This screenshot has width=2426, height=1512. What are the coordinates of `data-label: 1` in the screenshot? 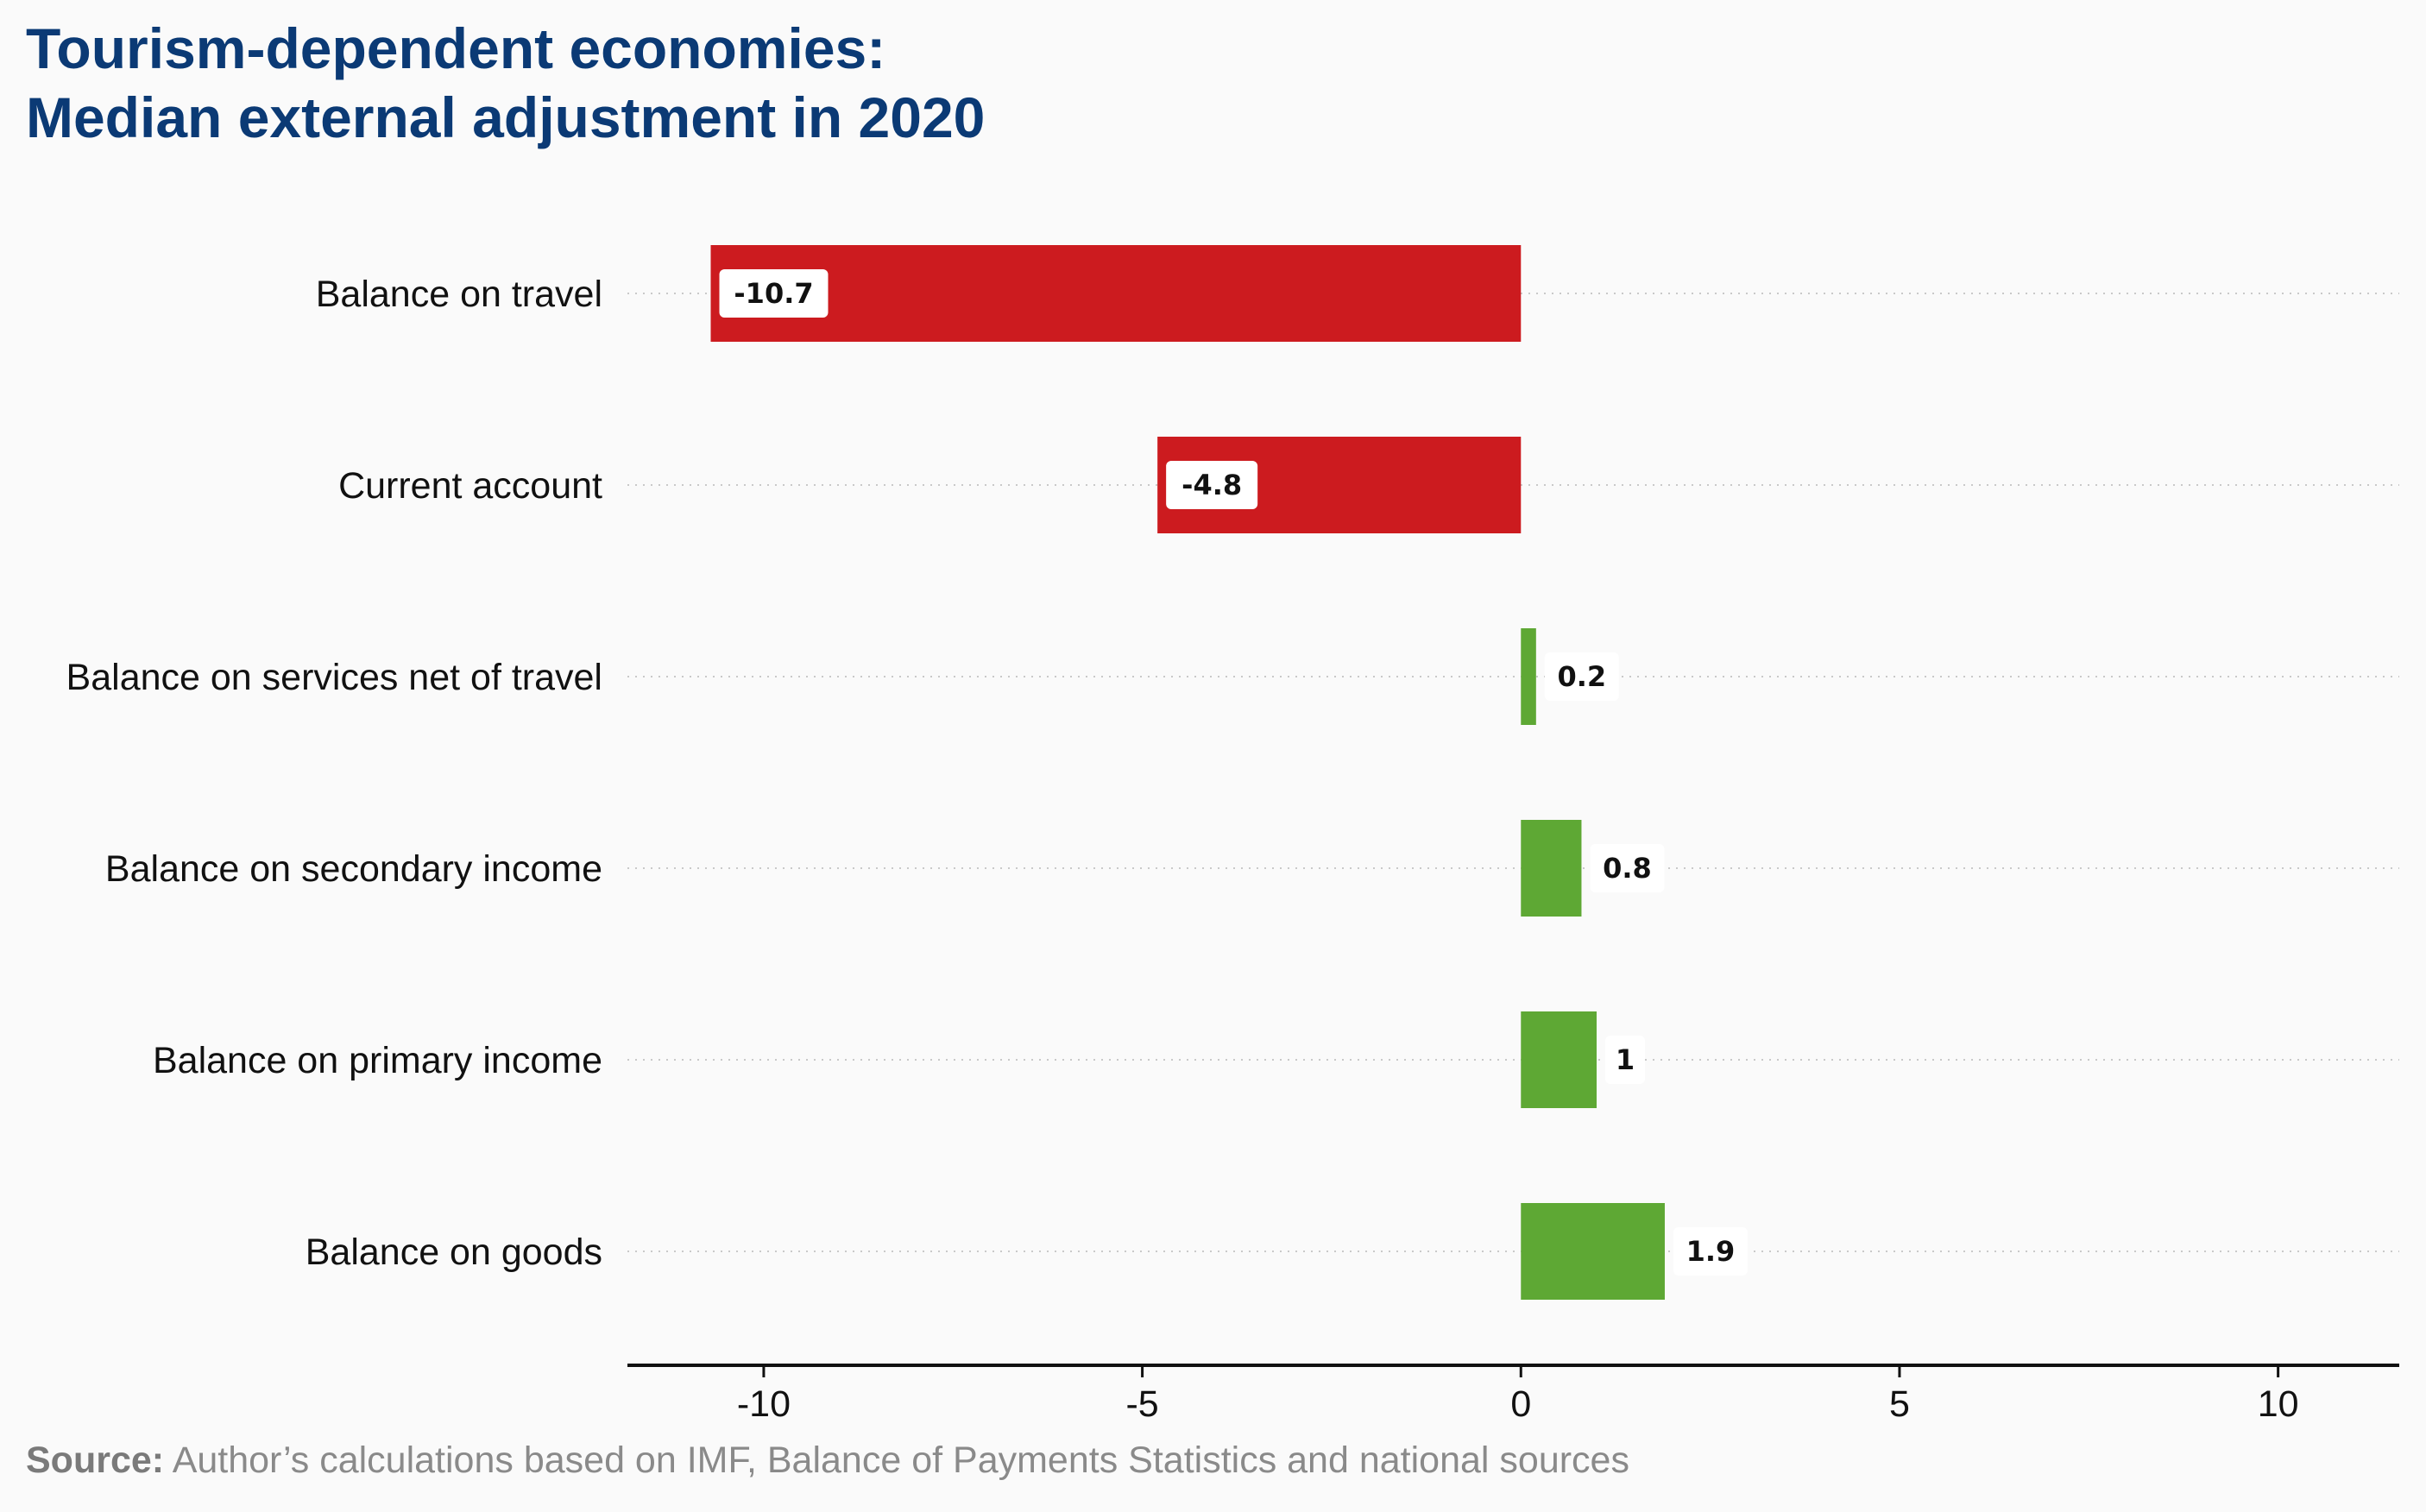 It's located at (1625, 1060).